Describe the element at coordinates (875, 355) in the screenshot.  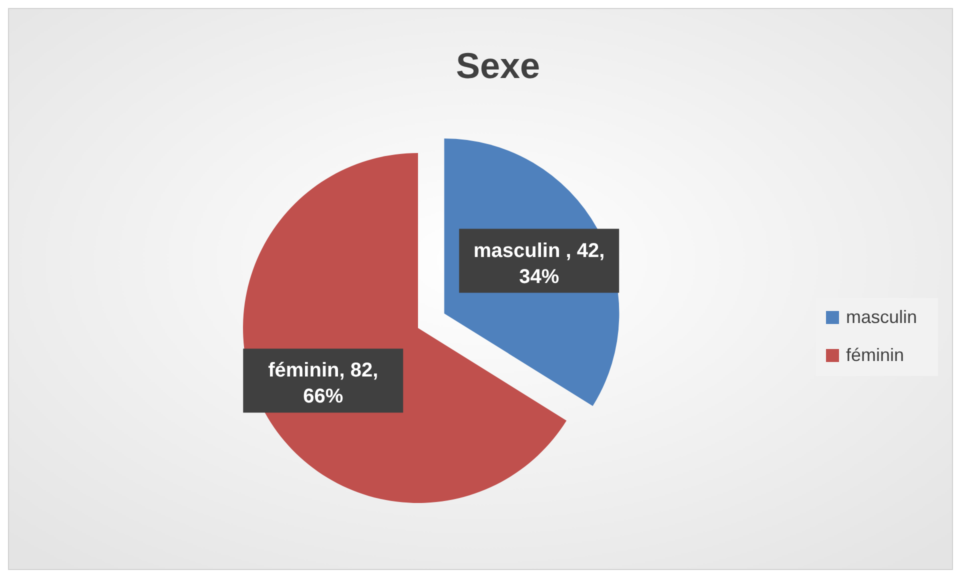
I see `legend-label: féminin` at that location.